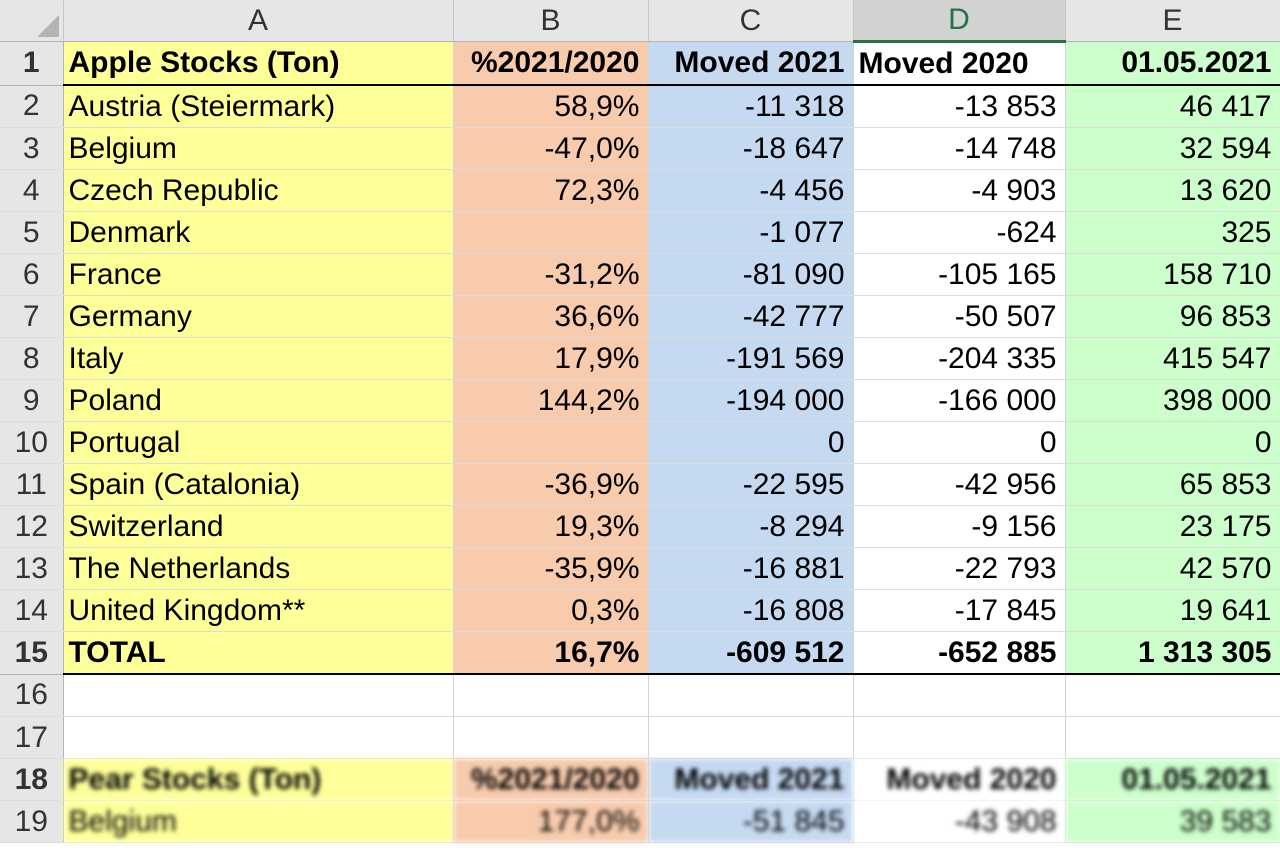  What do you see at coordinates (751, 400) in the screenshot?
I see `cell-c: -194 000` at bounding box center [751, 400].